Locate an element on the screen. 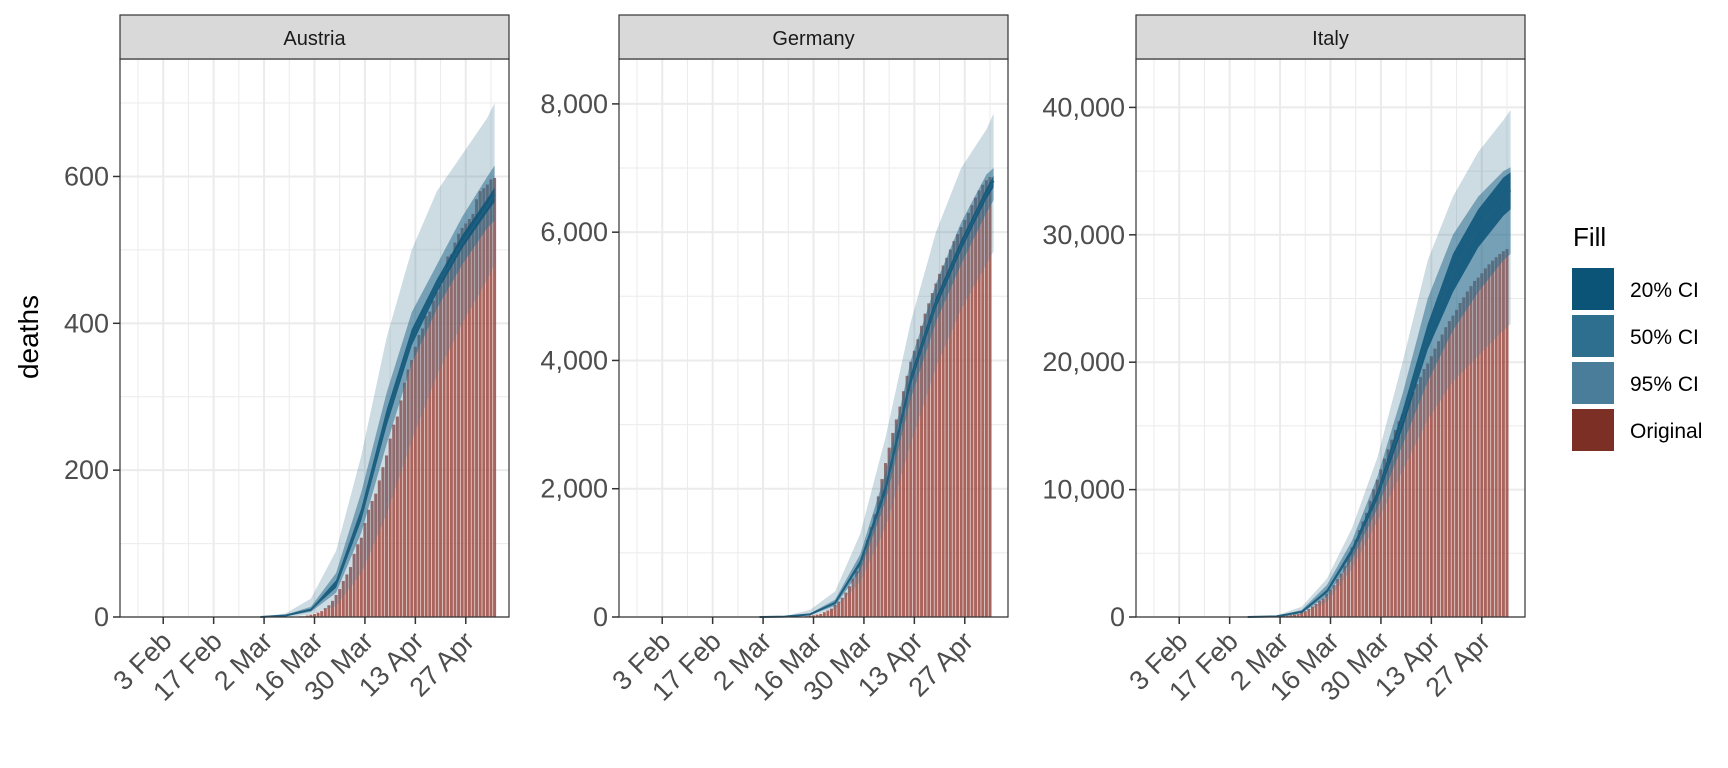 The width and height of the screenshot is (1728, 768). y-axis: 0 10,000 20,000 30,000 40,000 is located at coordinates (1089, 362).